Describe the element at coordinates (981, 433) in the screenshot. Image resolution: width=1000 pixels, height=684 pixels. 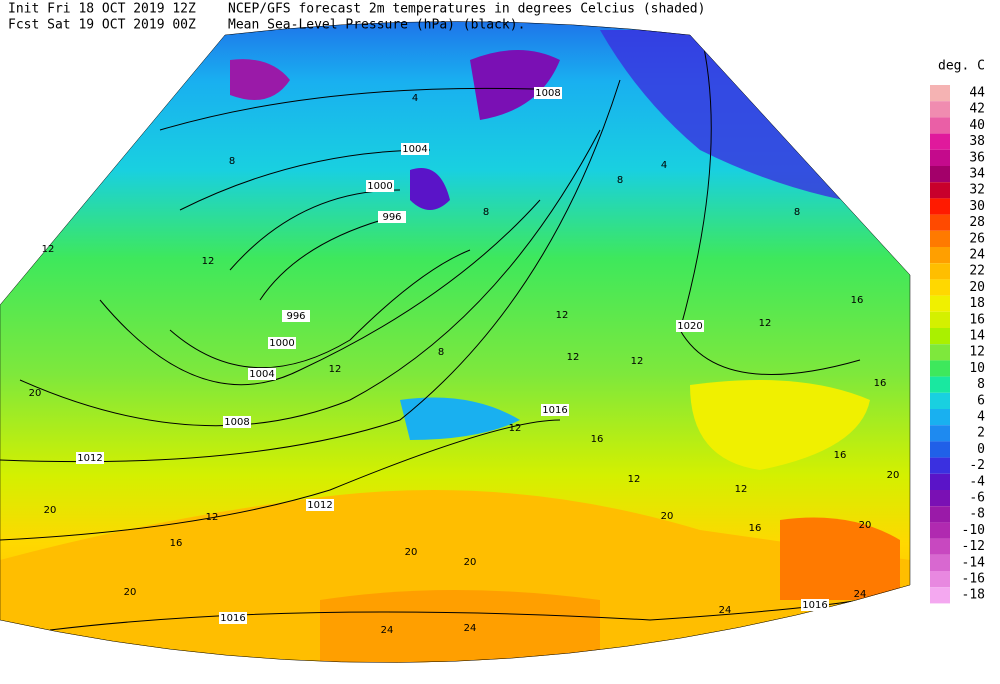
I see `colorbar-label: 2` at that location.